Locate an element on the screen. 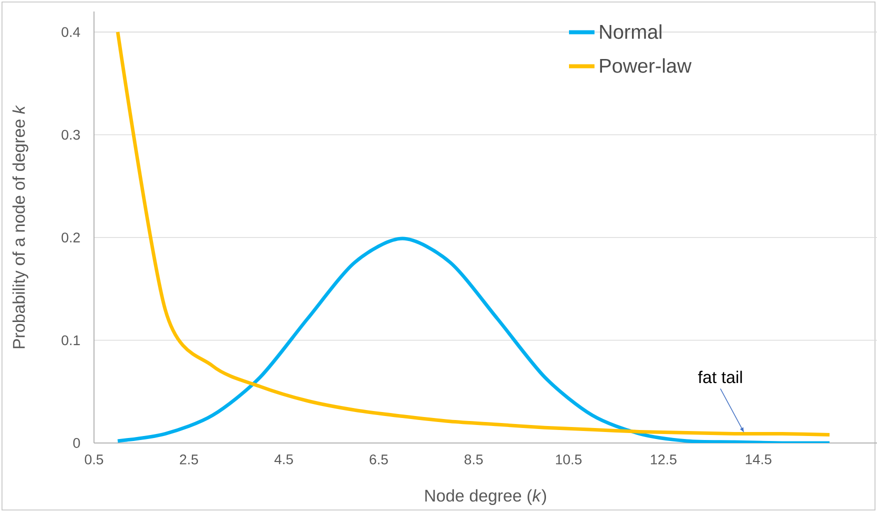  y-tick-label: 0.2 is located at coordinates (71, 237).